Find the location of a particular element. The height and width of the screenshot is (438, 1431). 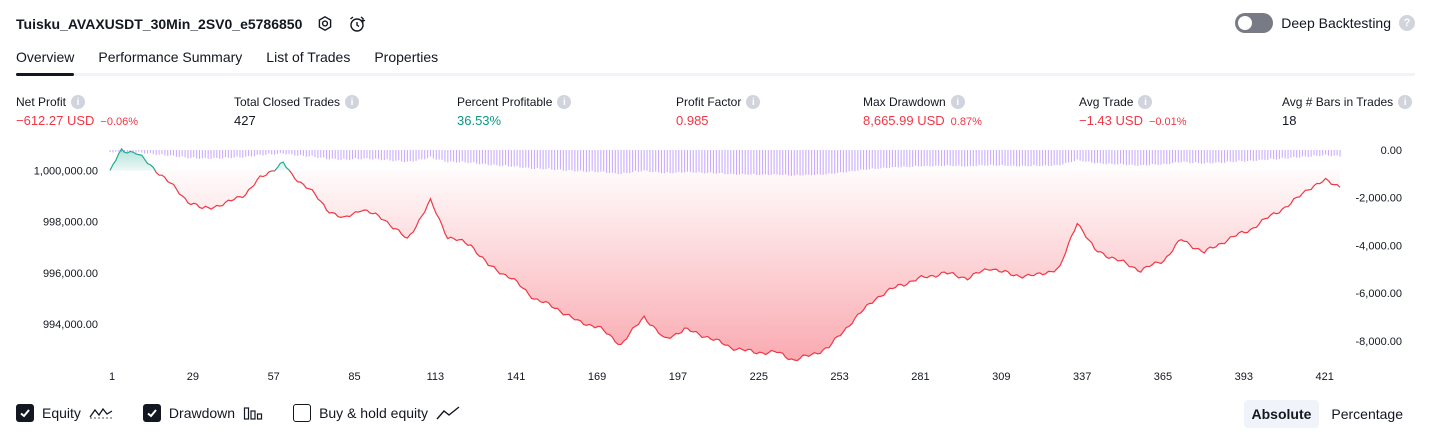

right-axis-tick: -6,000.00 is located at coordinates (1379, 294).